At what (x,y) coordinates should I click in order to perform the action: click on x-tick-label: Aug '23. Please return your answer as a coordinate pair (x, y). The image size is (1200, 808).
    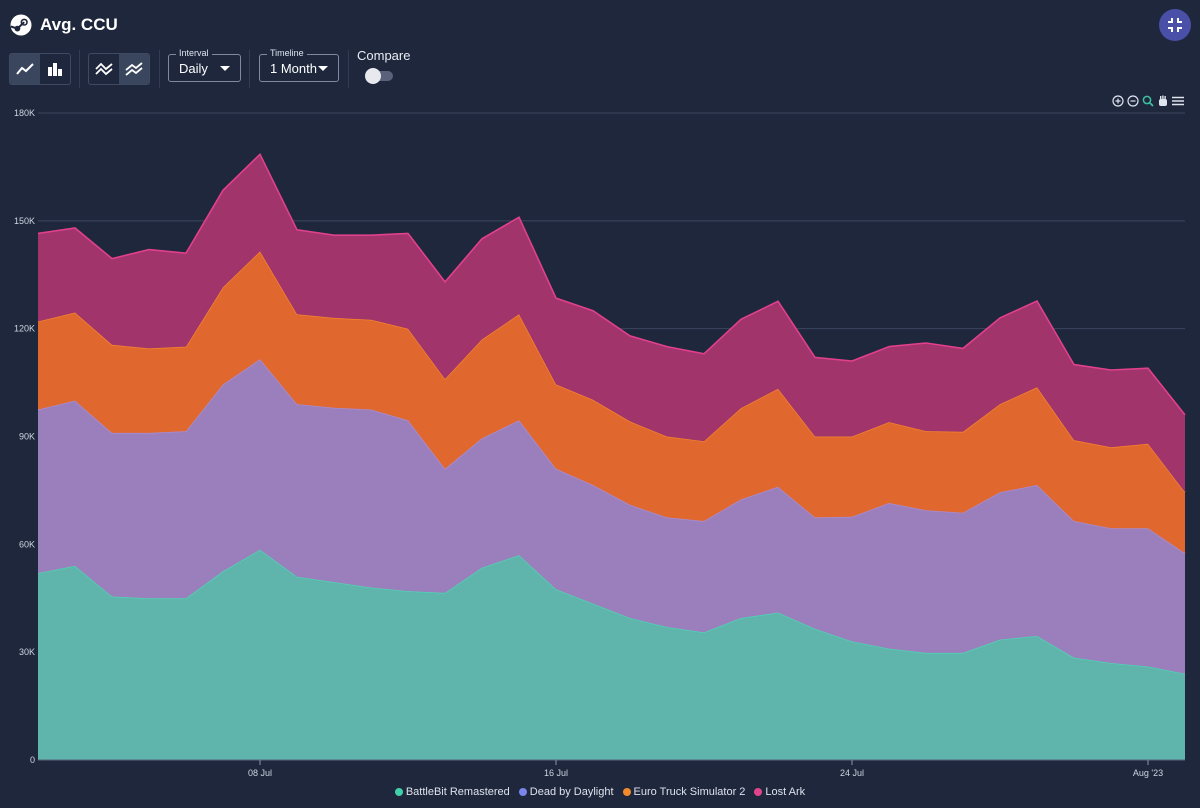
    Looking at the image, I should click on (1148, 773).